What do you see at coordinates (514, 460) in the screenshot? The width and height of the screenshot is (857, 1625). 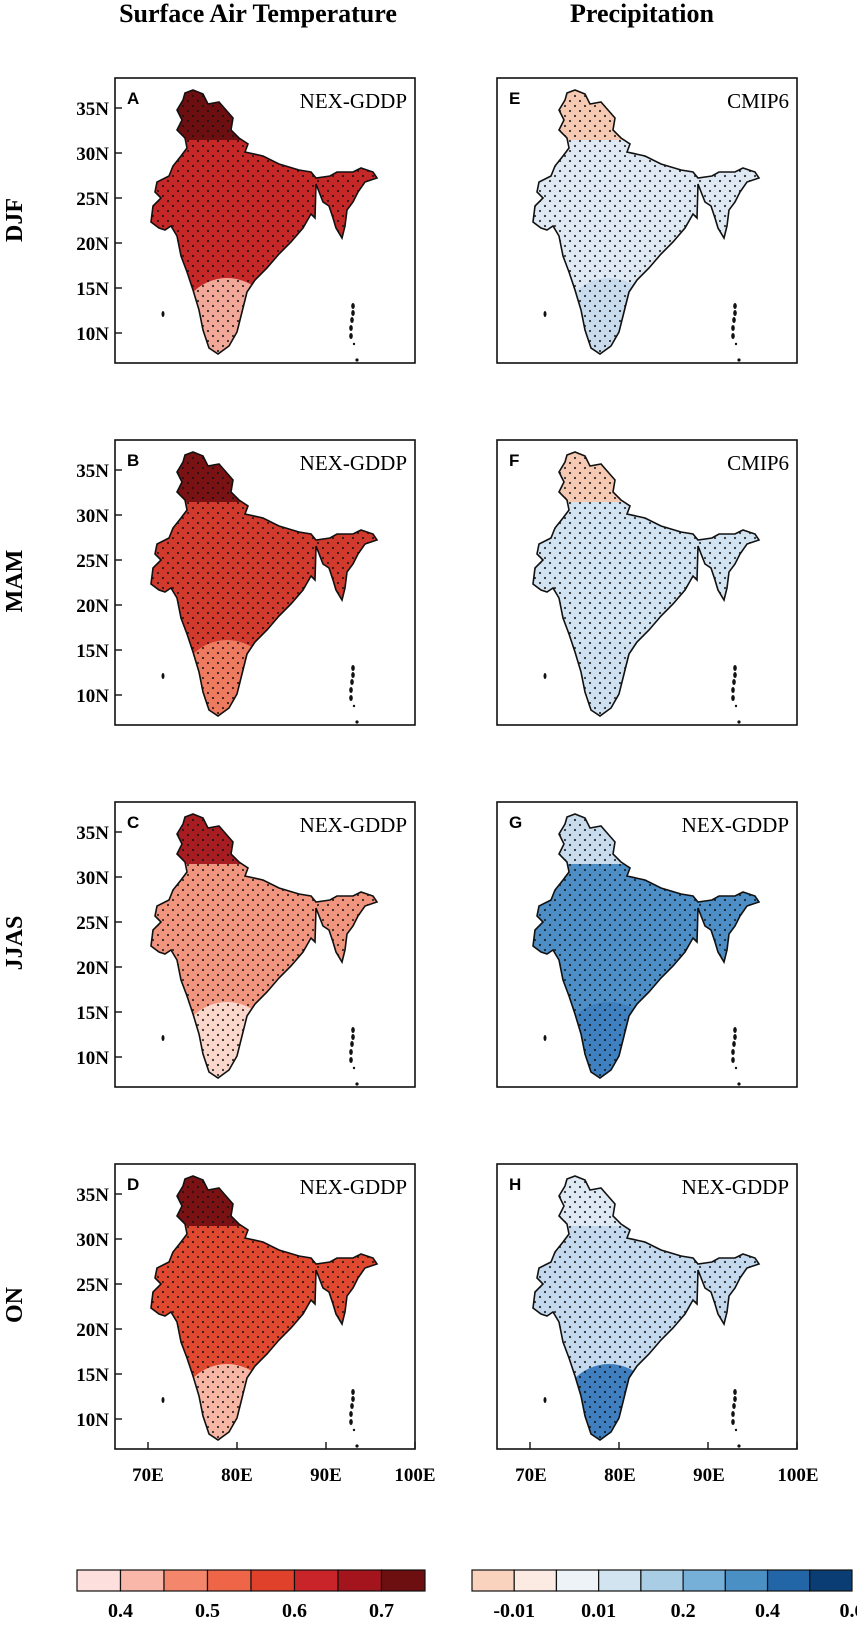 I see `panel-letter: F` at bounding box center [514, 460].